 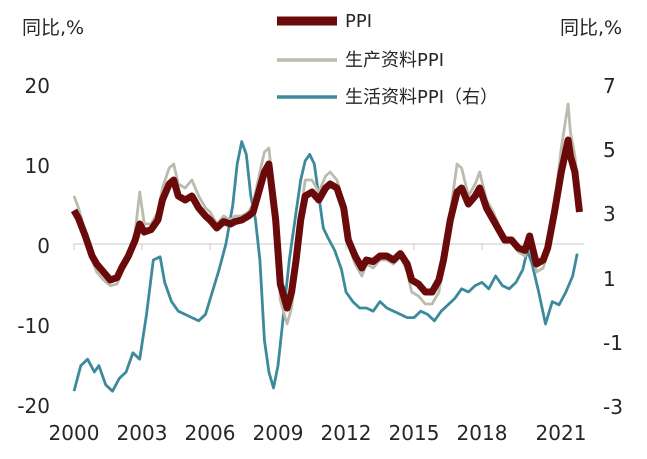 I want to click on x-tick-label: 2012, so click(x=346, y=433).